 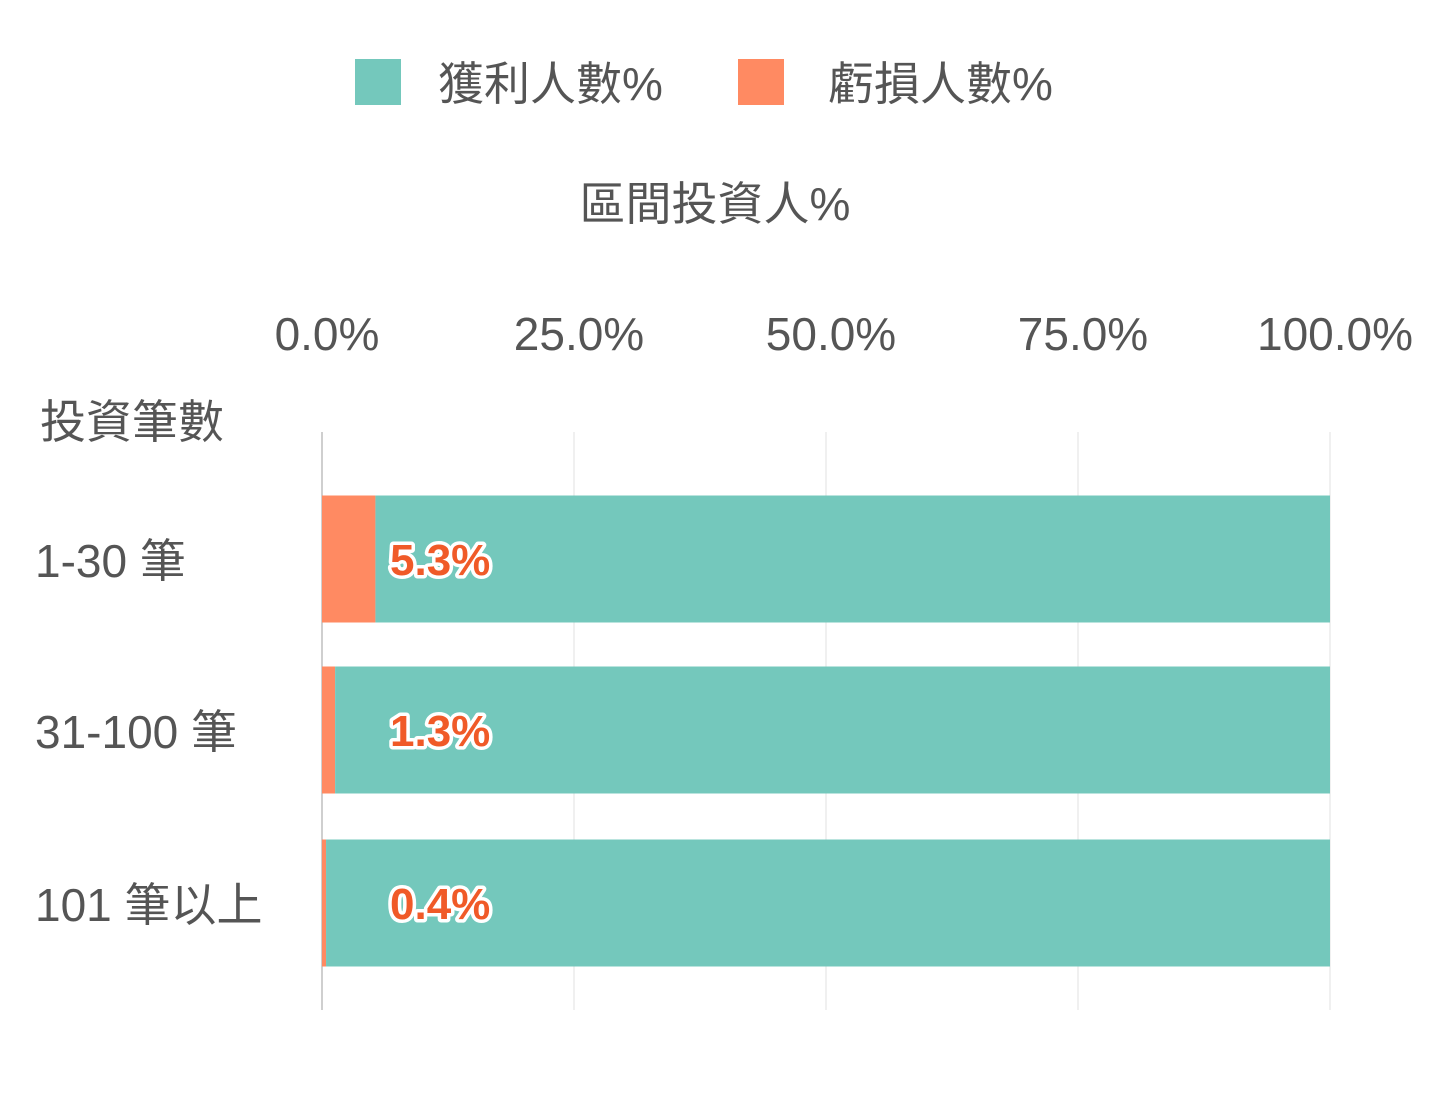 I want to click on y-axis-title: 投資筆數, so click(x=132, y=422).